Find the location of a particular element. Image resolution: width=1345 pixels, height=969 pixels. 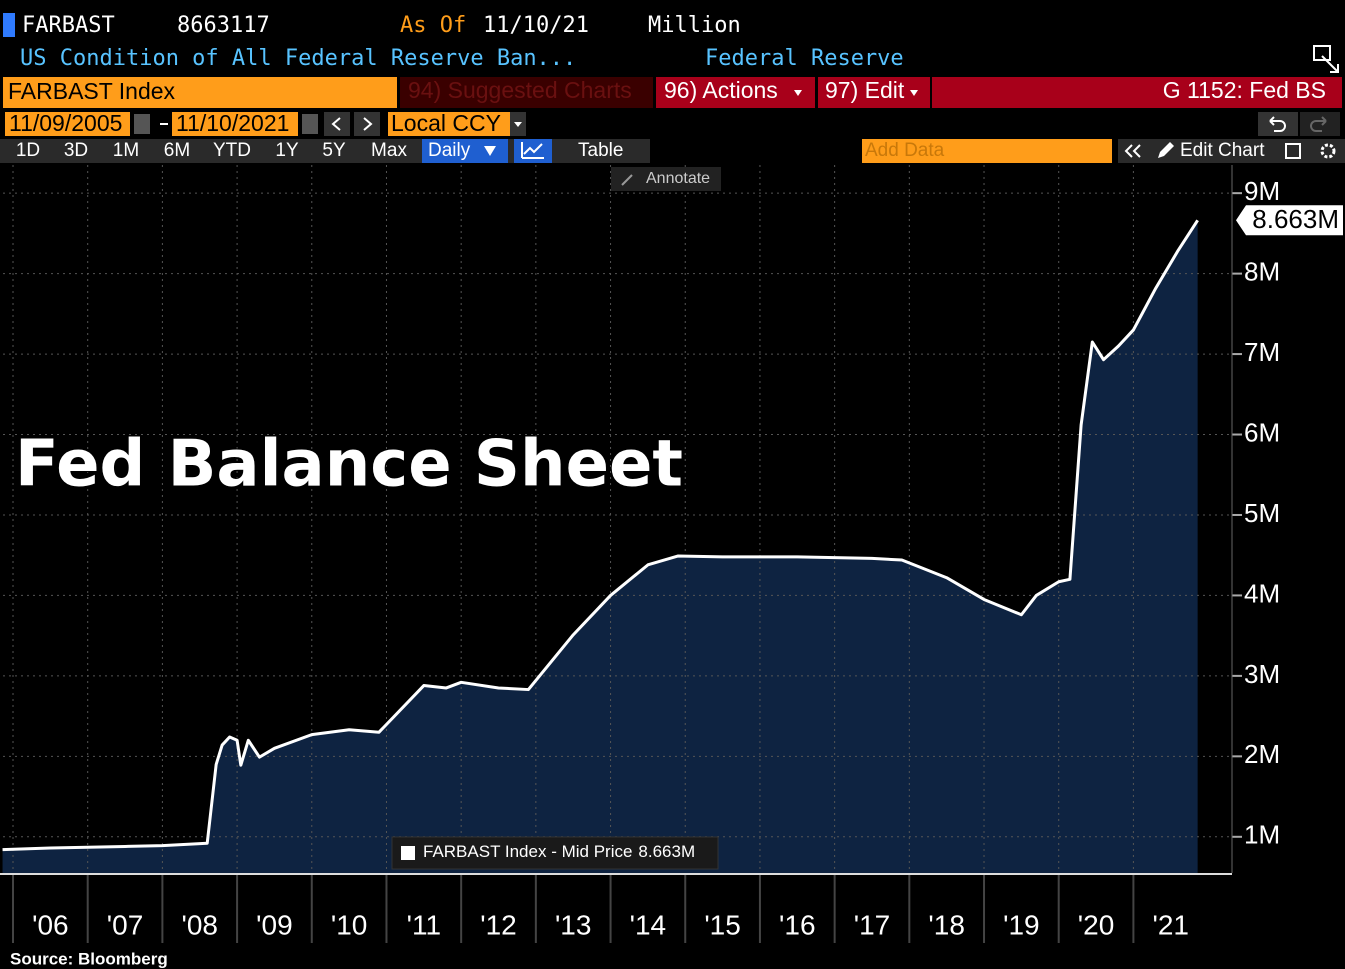

actions: 96) Actions is located at coordinates (721, 90).